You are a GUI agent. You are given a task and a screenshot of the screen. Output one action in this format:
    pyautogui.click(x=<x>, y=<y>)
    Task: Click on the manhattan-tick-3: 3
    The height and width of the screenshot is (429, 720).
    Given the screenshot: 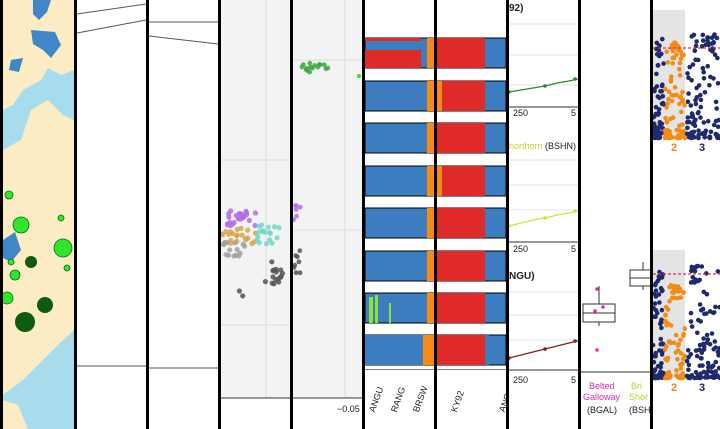 What is the action you would take?
    pyautogui.click(x=702, y=148)
    